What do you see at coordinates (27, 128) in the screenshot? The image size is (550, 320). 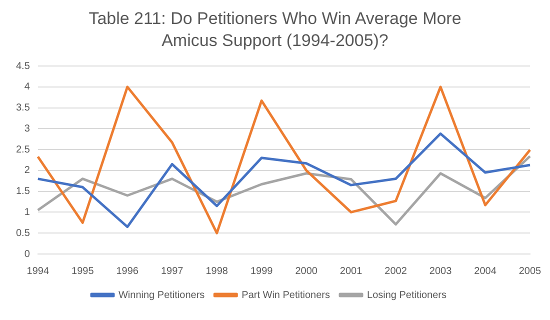 I see `y-tick-label: 3` at bounding box center [27, 128].